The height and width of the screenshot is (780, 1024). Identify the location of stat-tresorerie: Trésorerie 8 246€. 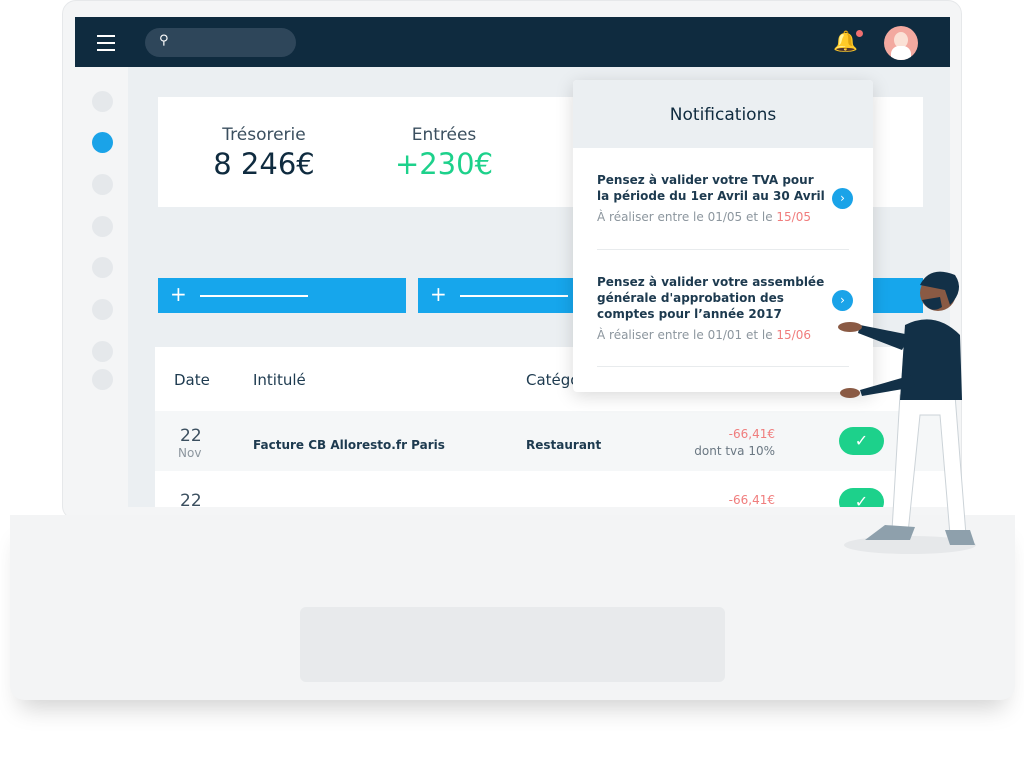
(264, 153).